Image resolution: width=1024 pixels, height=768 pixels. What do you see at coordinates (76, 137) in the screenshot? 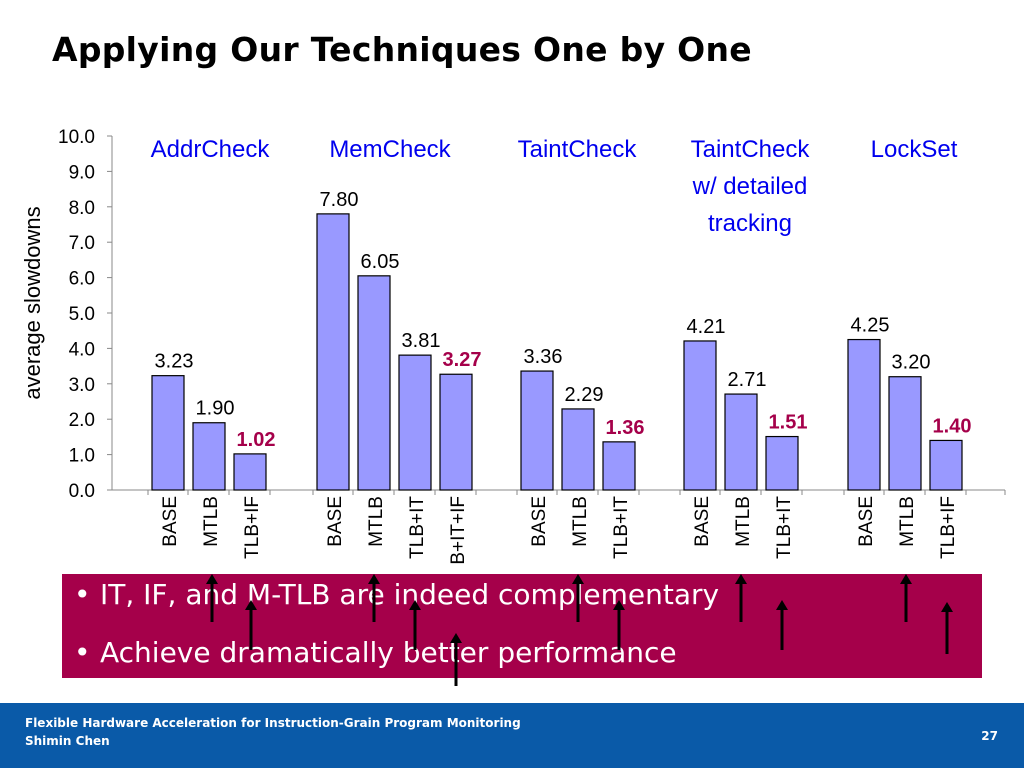
I see `y-tick-label: 10.0` at bounding box center [76, 137].